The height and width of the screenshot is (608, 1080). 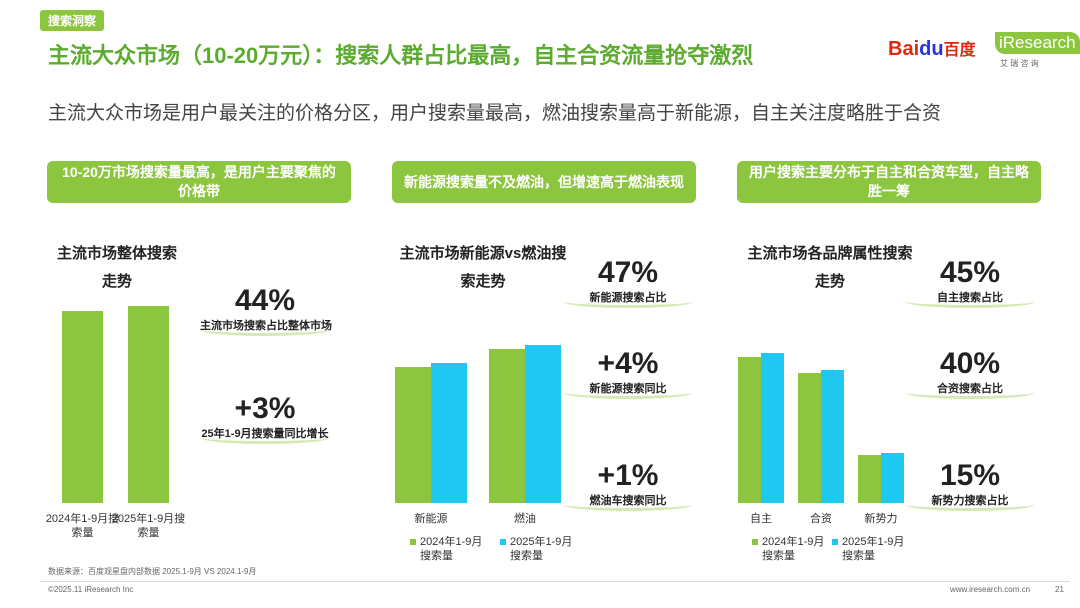 I want to click on logo-text: Bai, so click(x=904, y=49).